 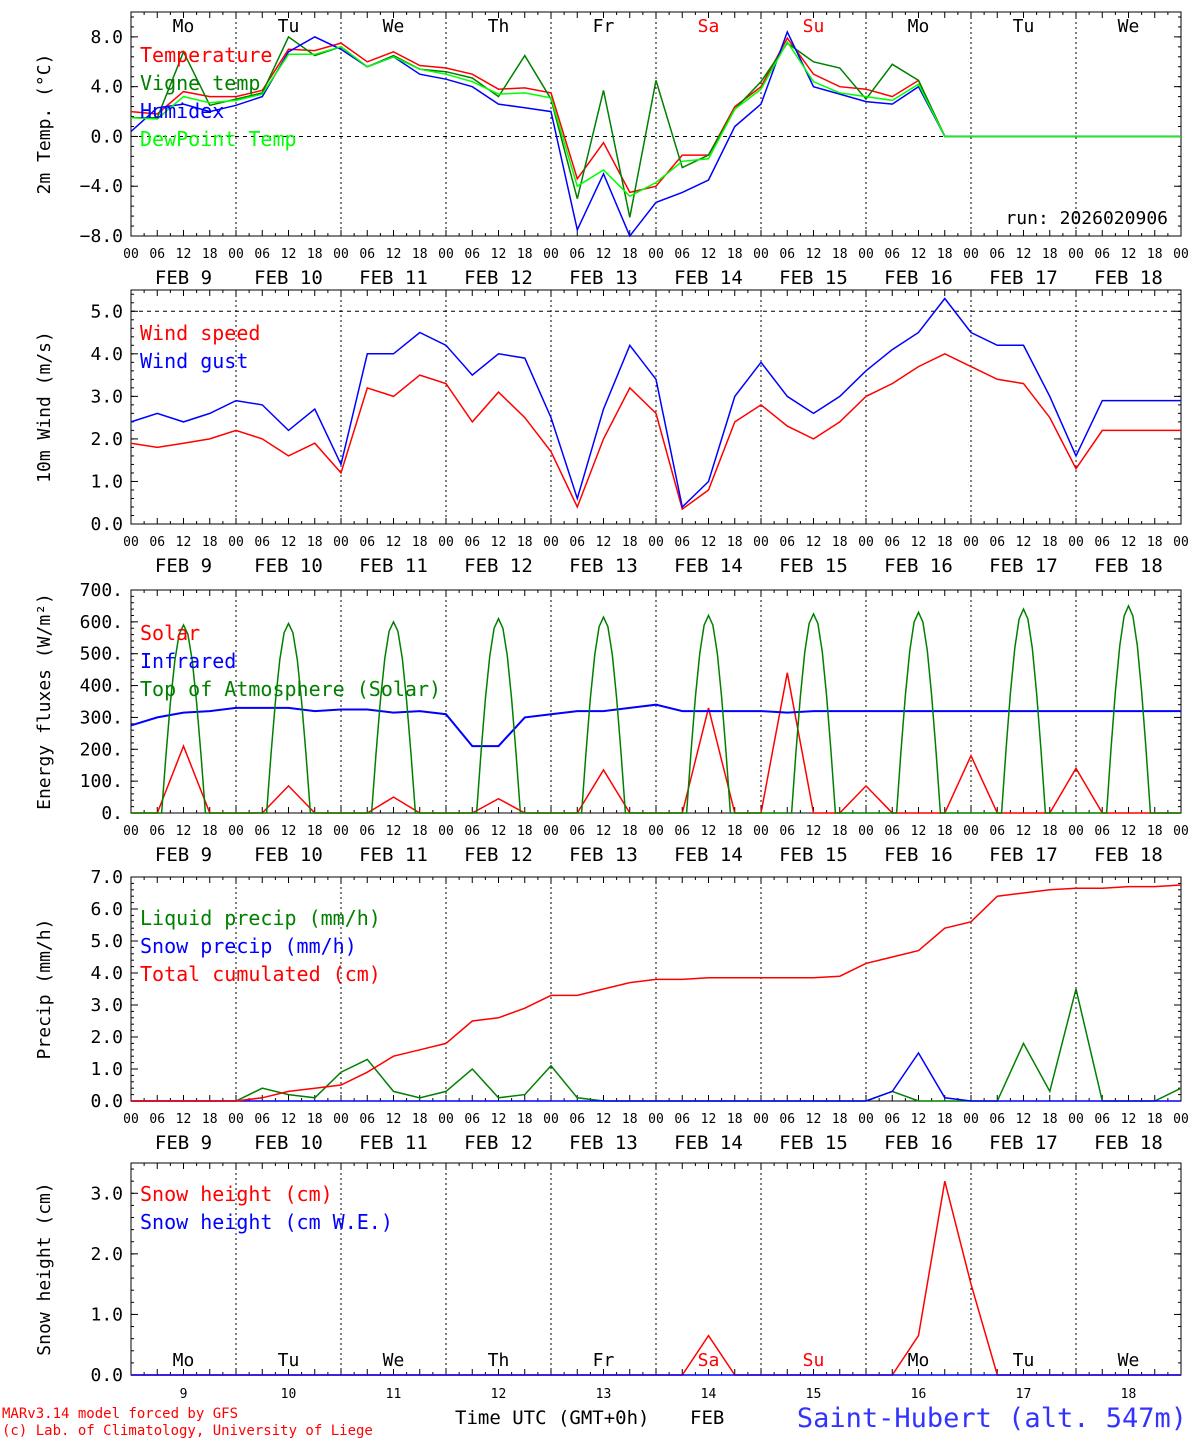 What do you see at coordinates (992, 1418) in the screenshot?
I see `station-title: Saint-Hubert (alt. 547m)` at bounding box center [992, 1418].